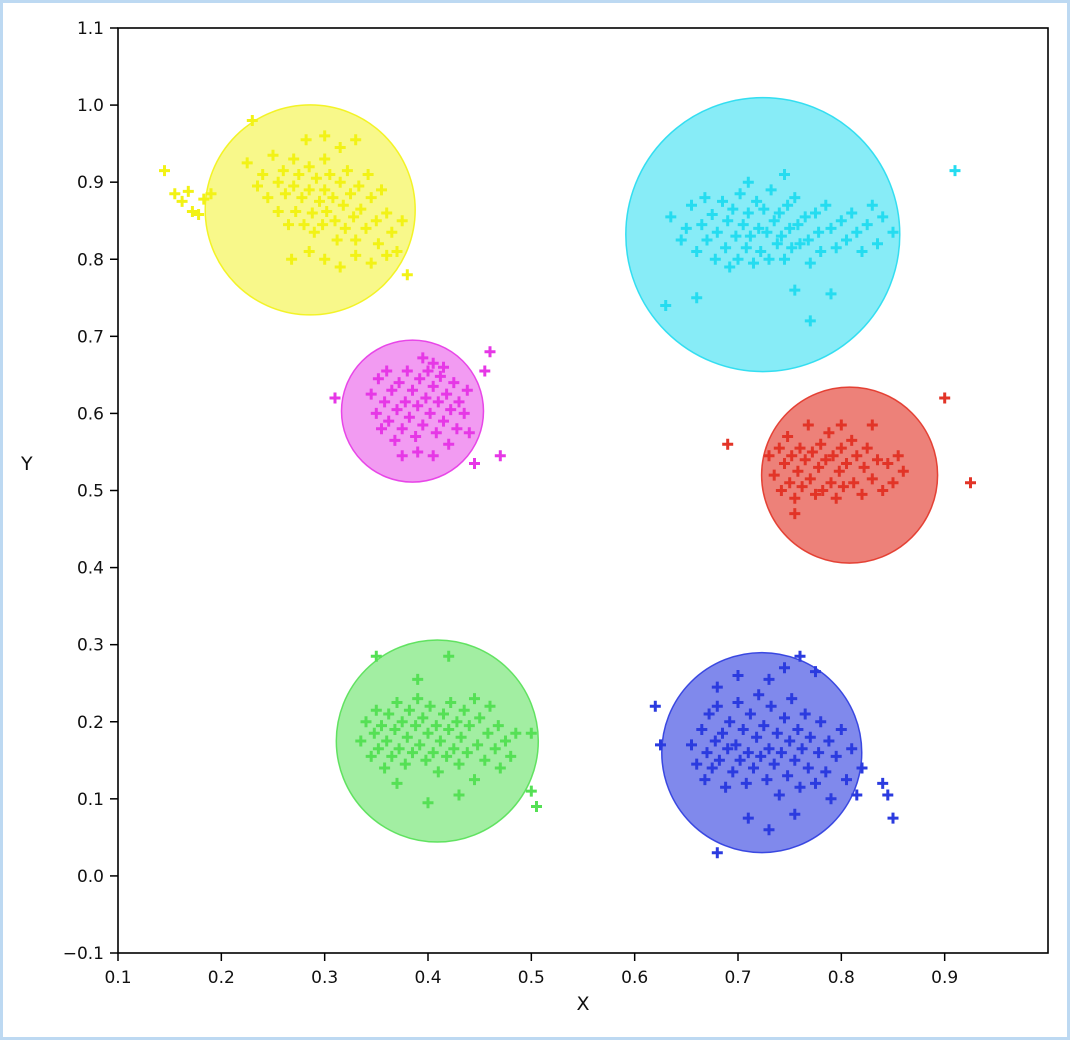 The image size is (1070, 1040). Describe the element at coordinates (90, 877) in the screenshot. I see `y-tick-label: 0.0` at that location.